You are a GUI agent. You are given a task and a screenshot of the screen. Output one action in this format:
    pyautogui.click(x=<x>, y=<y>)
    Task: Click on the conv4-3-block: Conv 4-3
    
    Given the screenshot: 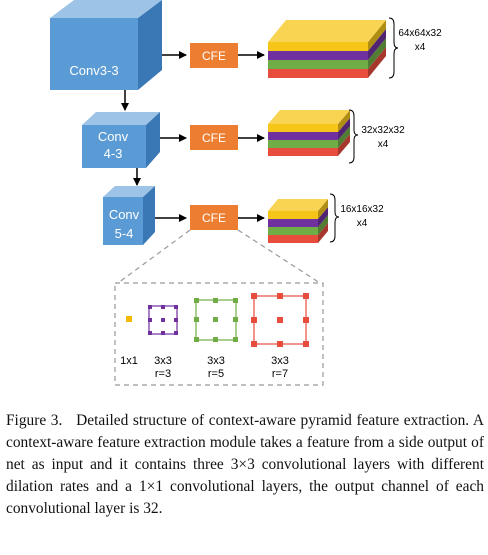 What is the action you would take?
    pyautogui.click(x=121, y=140)
    